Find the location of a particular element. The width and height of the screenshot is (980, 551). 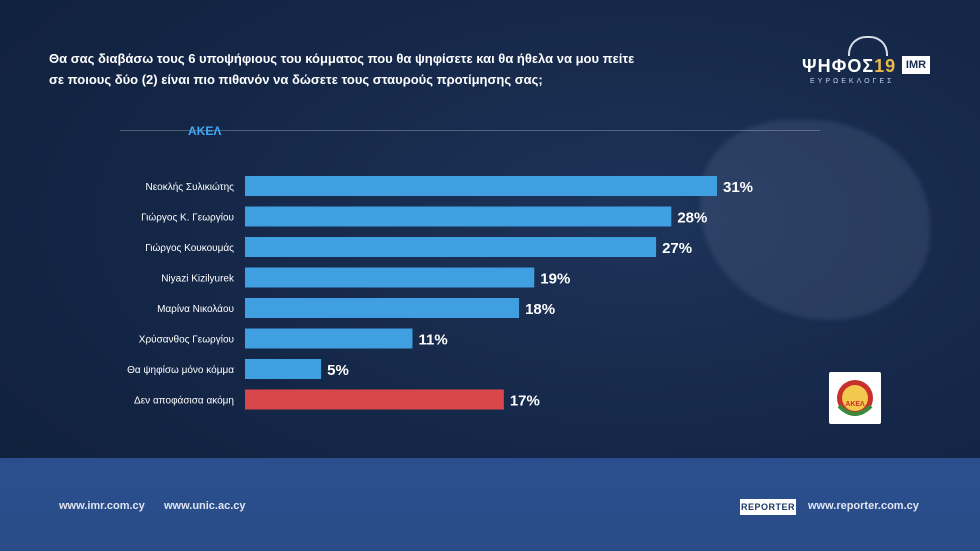

logo-main-text: ΨΗΦΟΣ is located at coordinates (838, 66).